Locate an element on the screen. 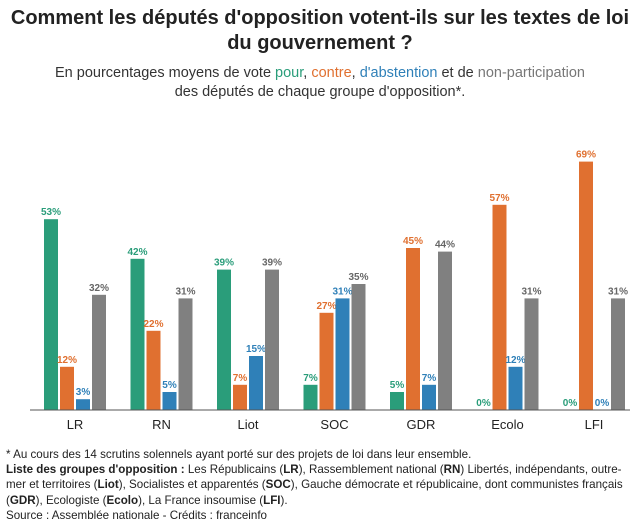 The width and height of the screenshot is (640, 531). data-label-lfi-contre: 69% is located at coordinates (586, 155).